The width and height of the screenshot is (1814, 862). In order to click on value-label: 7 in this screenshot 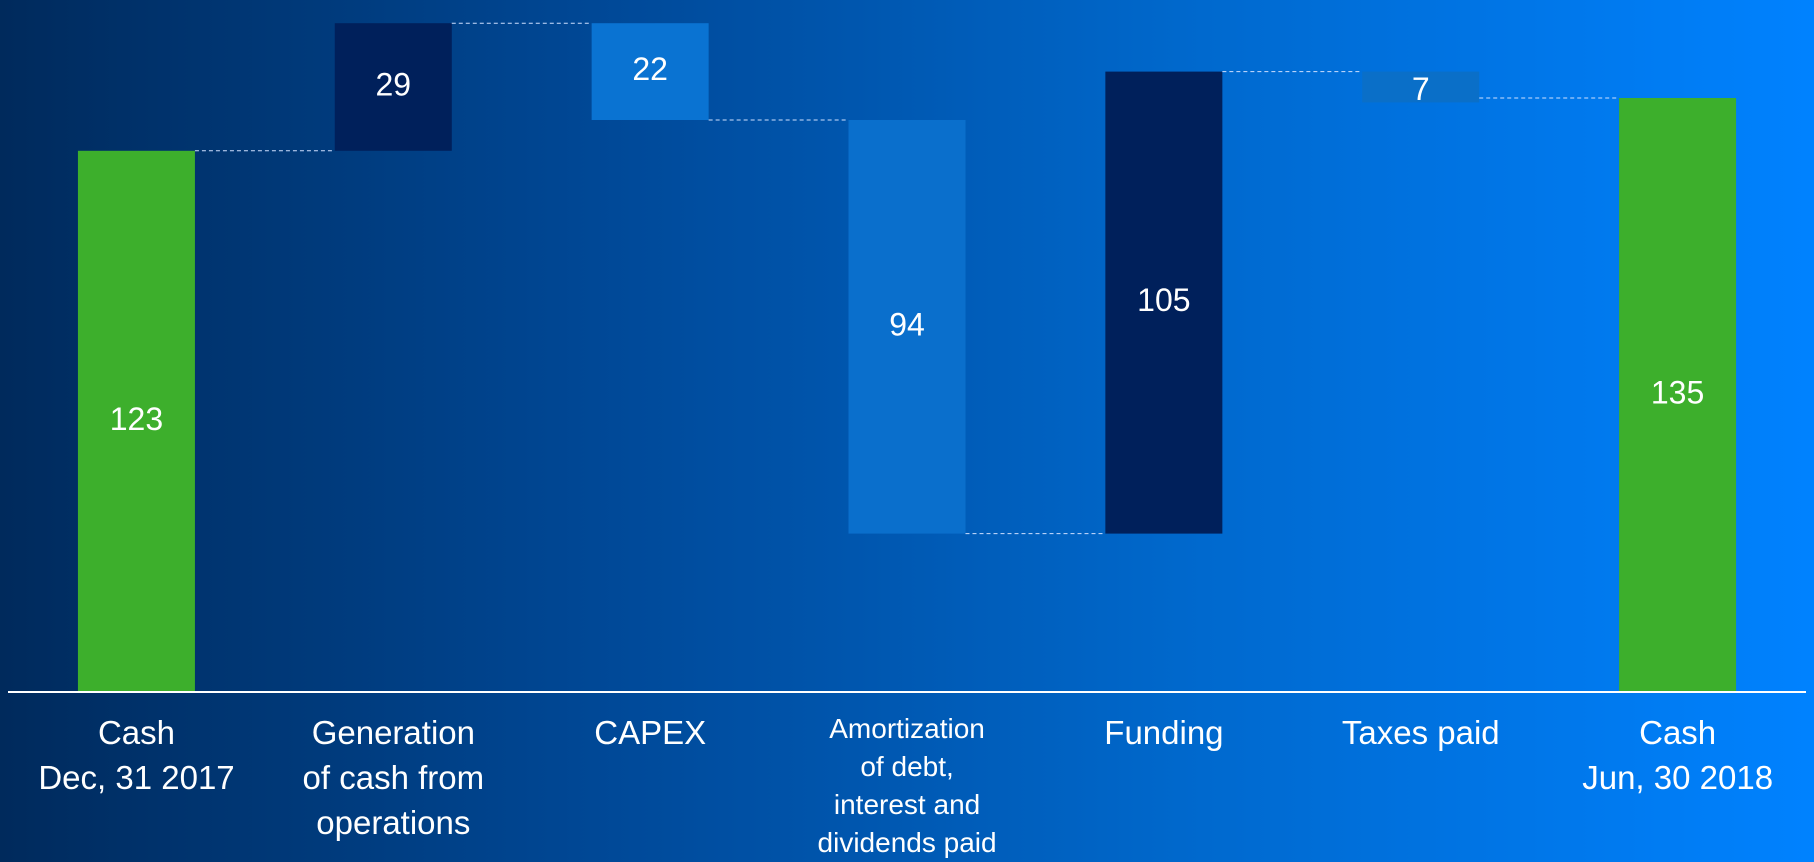, I will do `click(1421, 89)`.